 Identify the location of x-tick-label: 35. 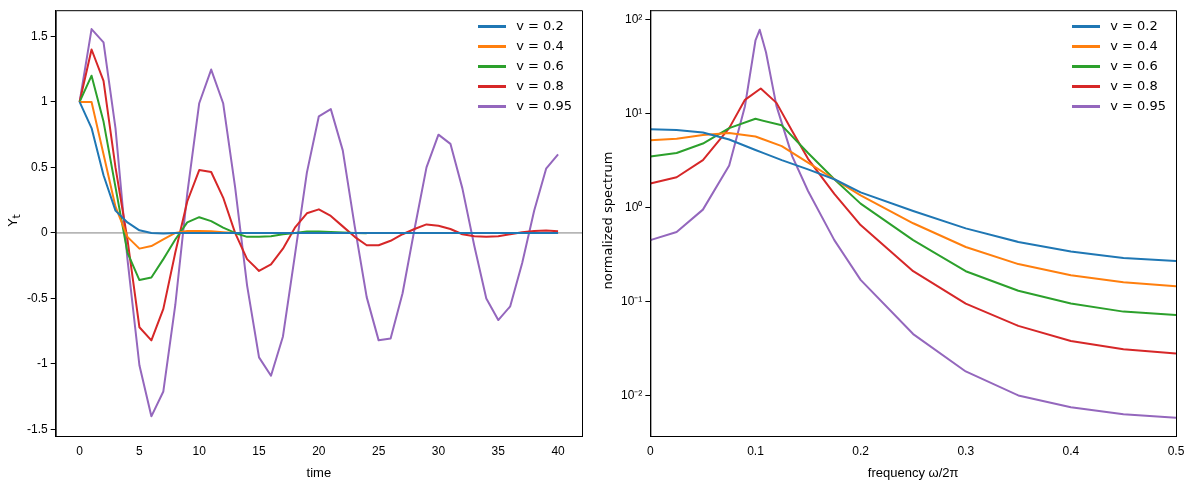
(498, 450).